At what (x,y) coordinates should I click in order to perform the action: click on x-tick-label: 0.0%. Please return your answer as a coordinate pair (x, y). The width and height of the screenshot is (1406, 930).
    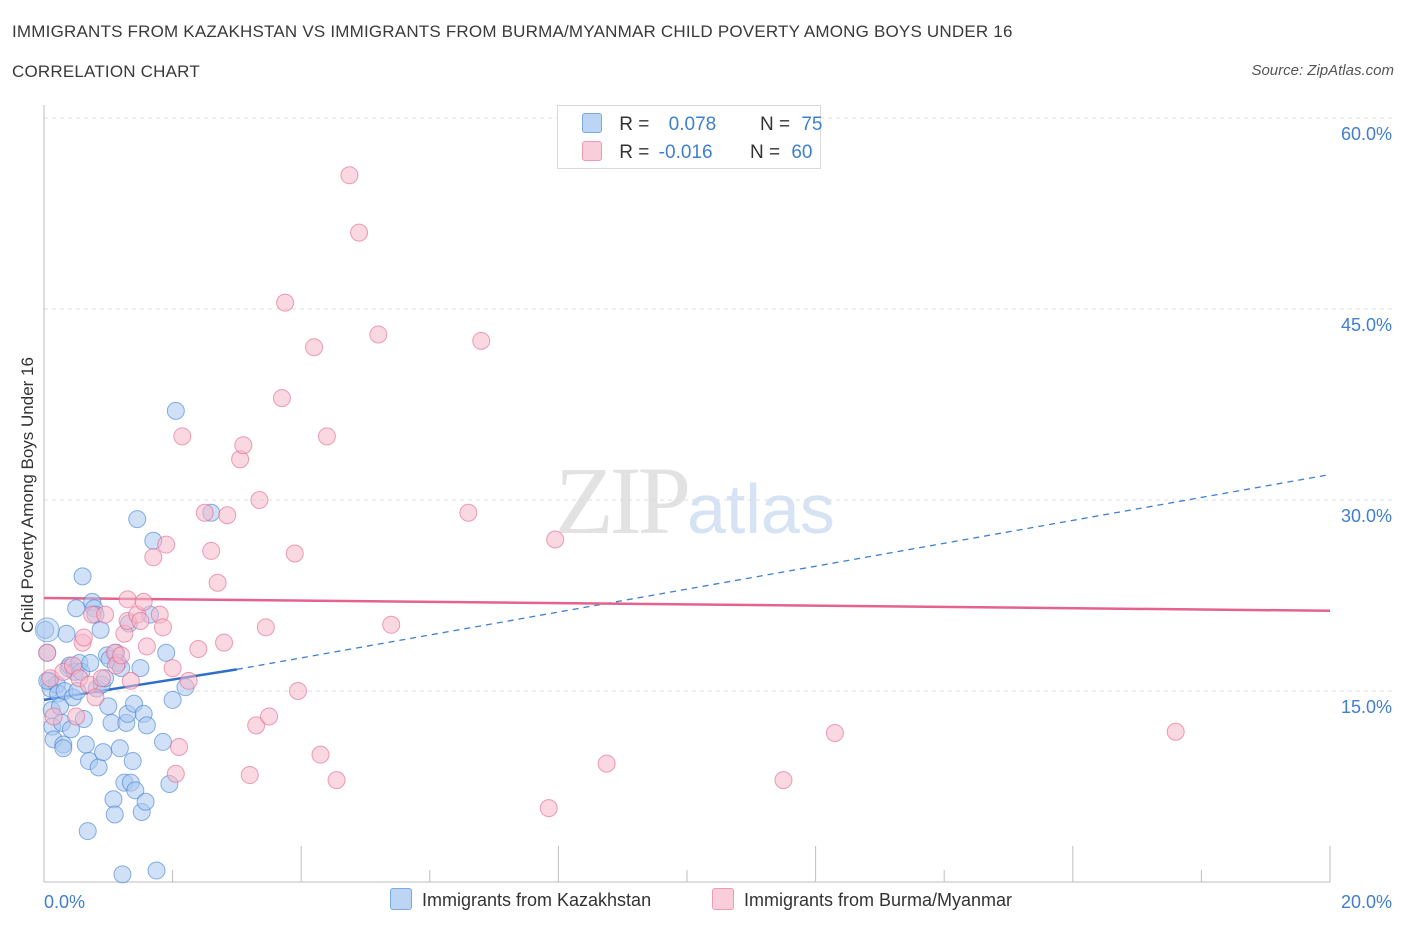
    Looking at the image, I should click on (64, 902).